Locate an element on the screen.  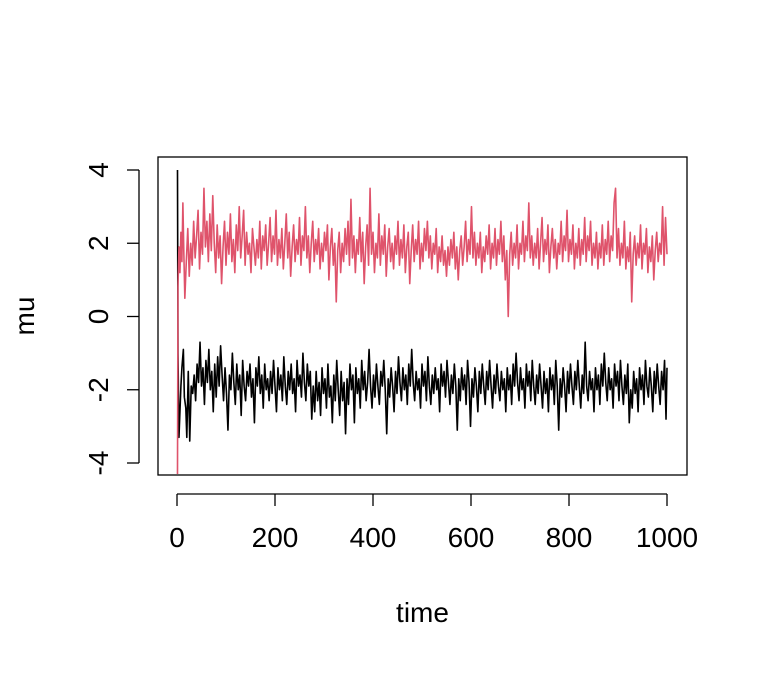
x-axis-label: time is located at coordinates (422, 612).